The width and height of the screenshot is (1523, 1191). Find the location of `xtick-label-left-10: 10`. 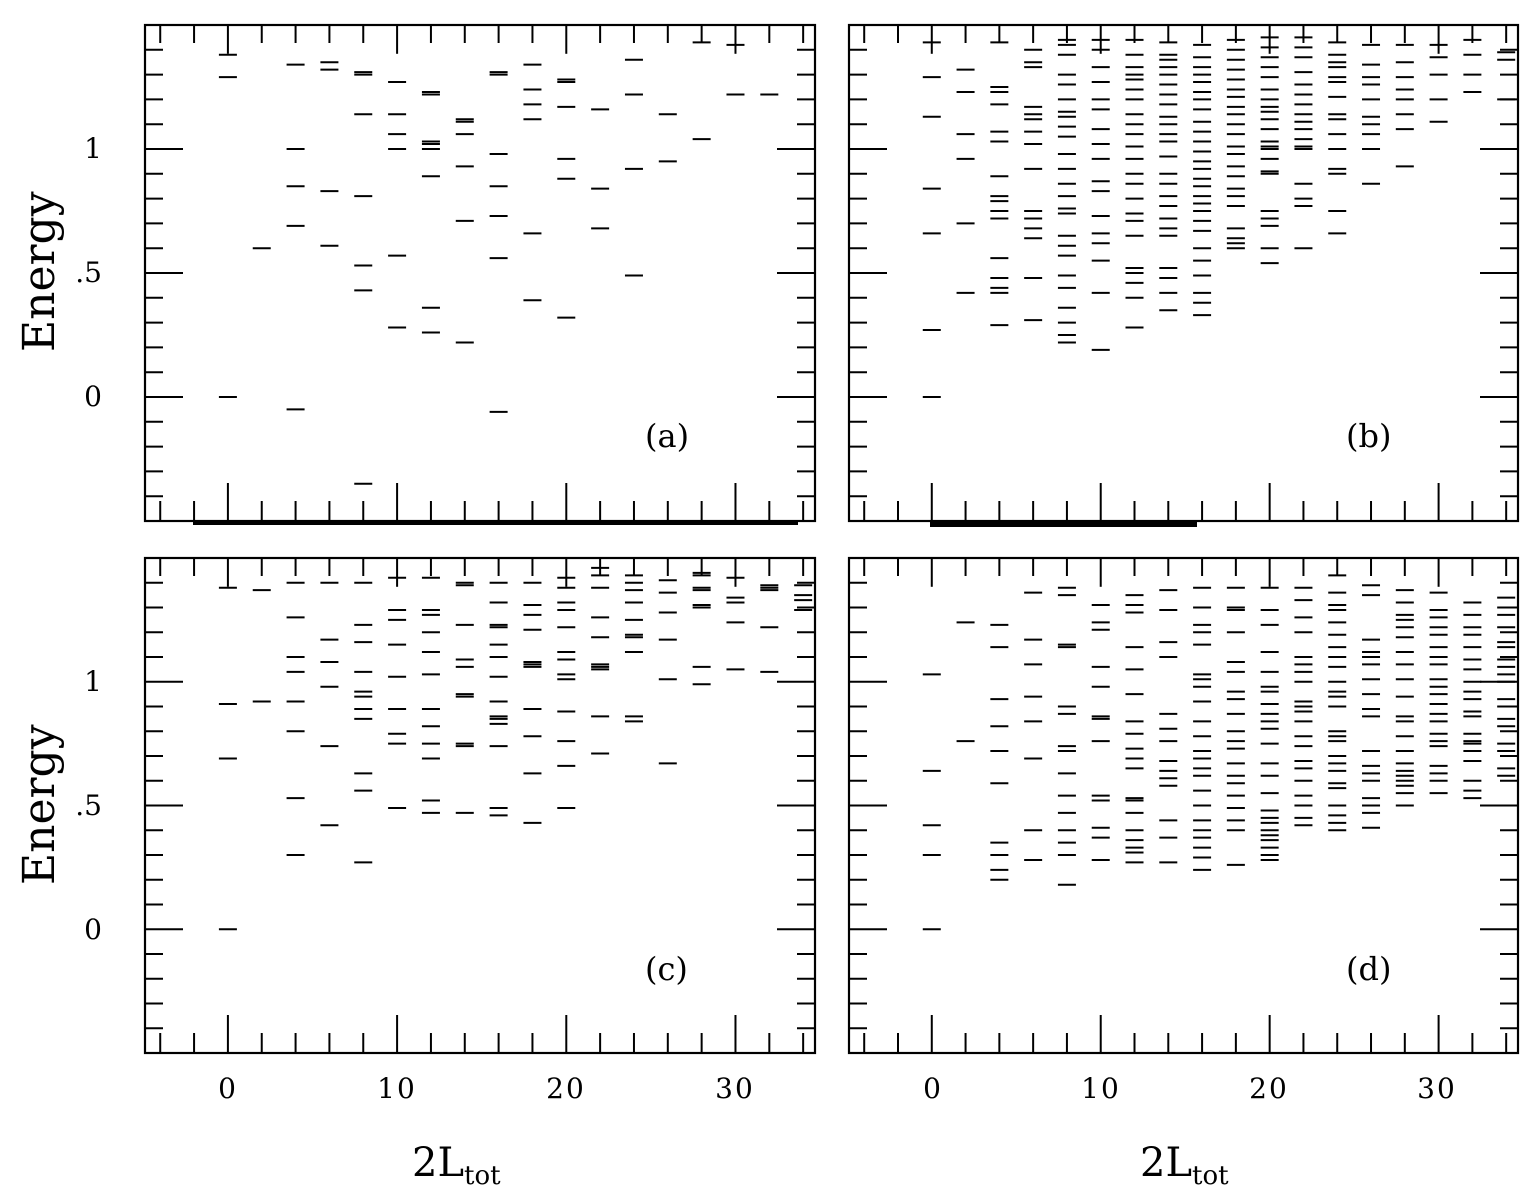

xtick-label-left-10: 10 is located at coordinates (397, 1088).